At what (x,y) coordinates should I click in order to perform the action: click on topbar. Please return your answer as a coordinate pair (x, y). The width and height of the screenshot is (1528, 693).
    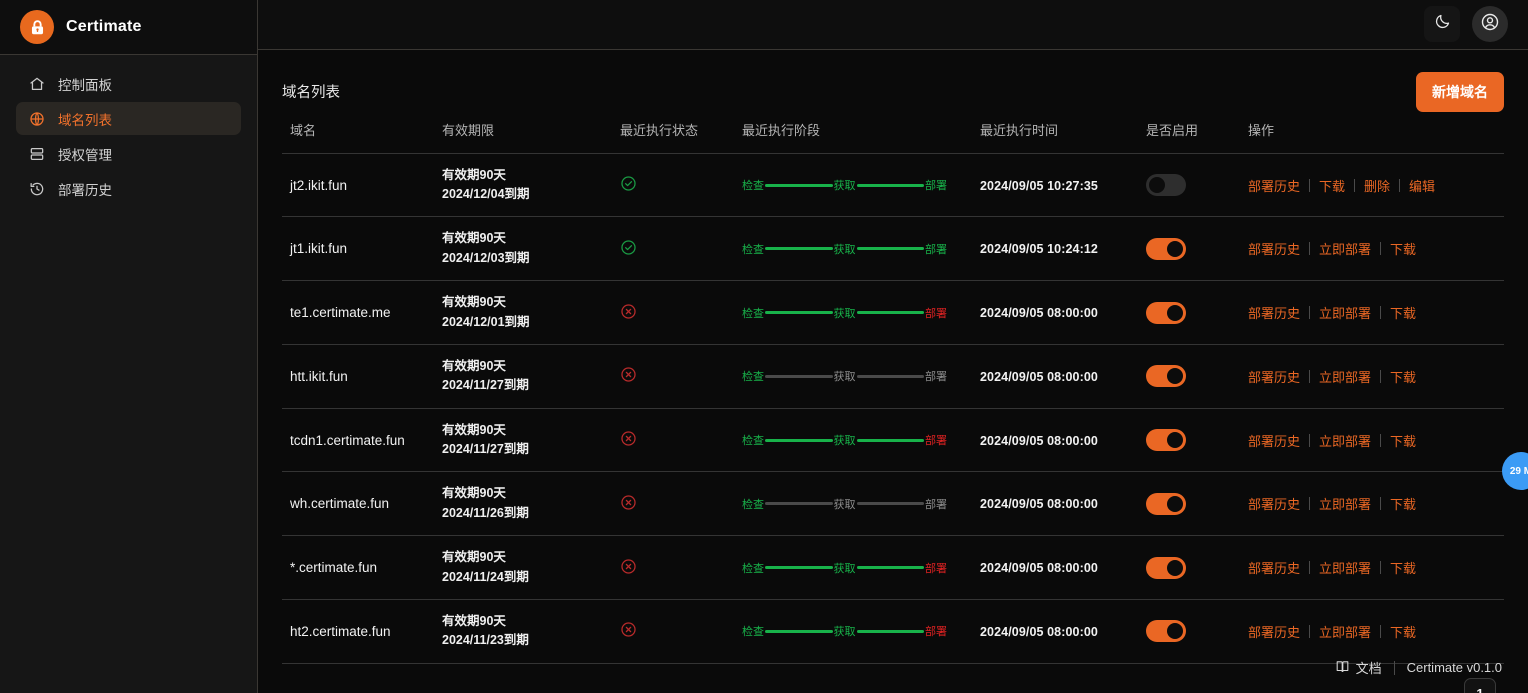
    Looking at the image, I should click on (893, 25).